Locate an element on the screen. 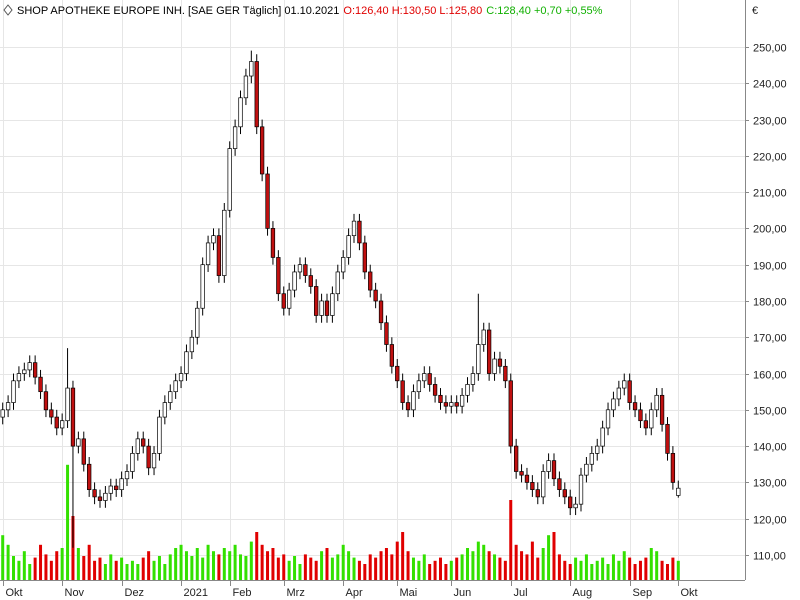 This screenshot has height=600, width=800. x-tick-label: Mai is located at coordinates (409, 593).